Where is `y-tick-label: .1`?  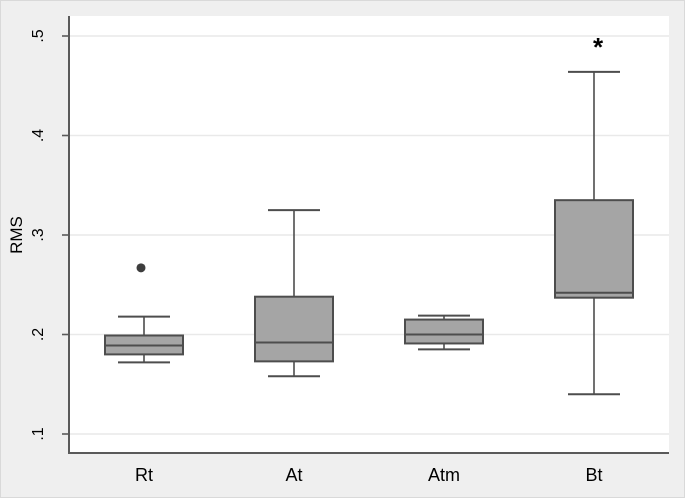 y-tick-label: .1 is located at coordinates (38, 433).